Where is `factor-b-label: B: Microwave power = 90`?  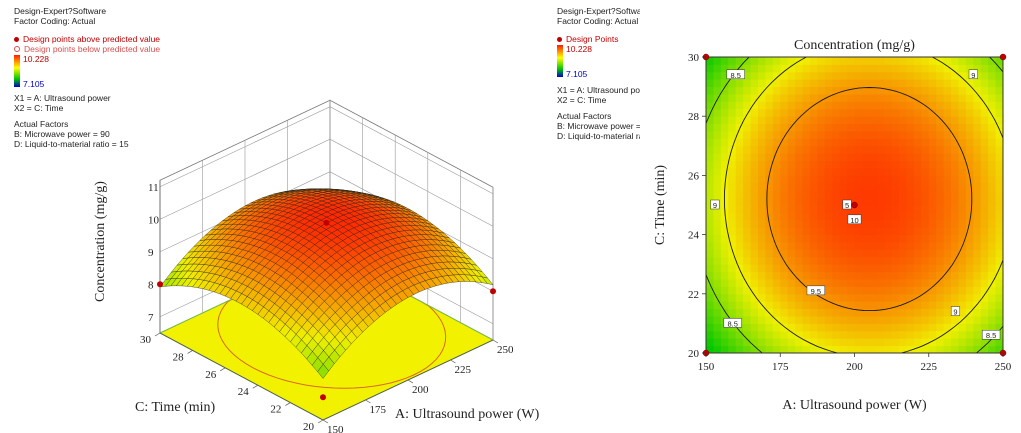
factor-b-label: B: Microwave power = 90 is located at coordinates (62, 134).